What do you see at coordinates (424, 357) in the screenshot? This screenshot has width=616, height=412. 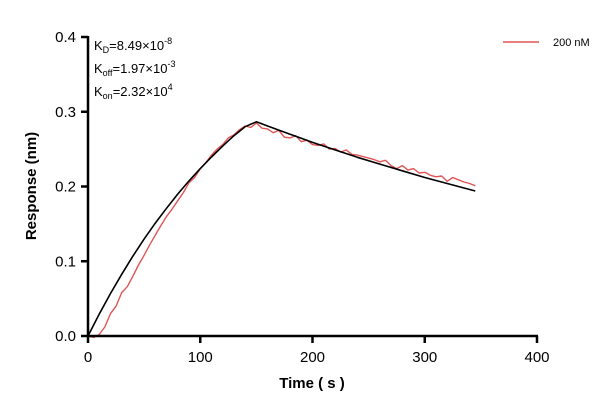 I see `x-tick-label: 300` at bounding box center [424, 357].